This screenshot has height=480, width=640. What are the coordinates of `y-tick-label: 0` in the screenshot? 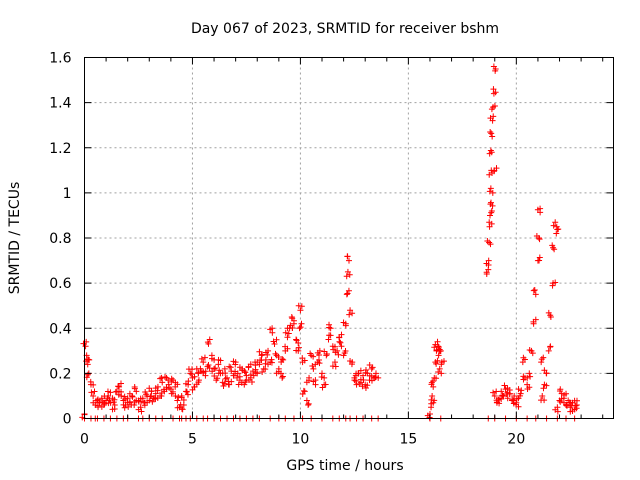 It's located at (67, 420).